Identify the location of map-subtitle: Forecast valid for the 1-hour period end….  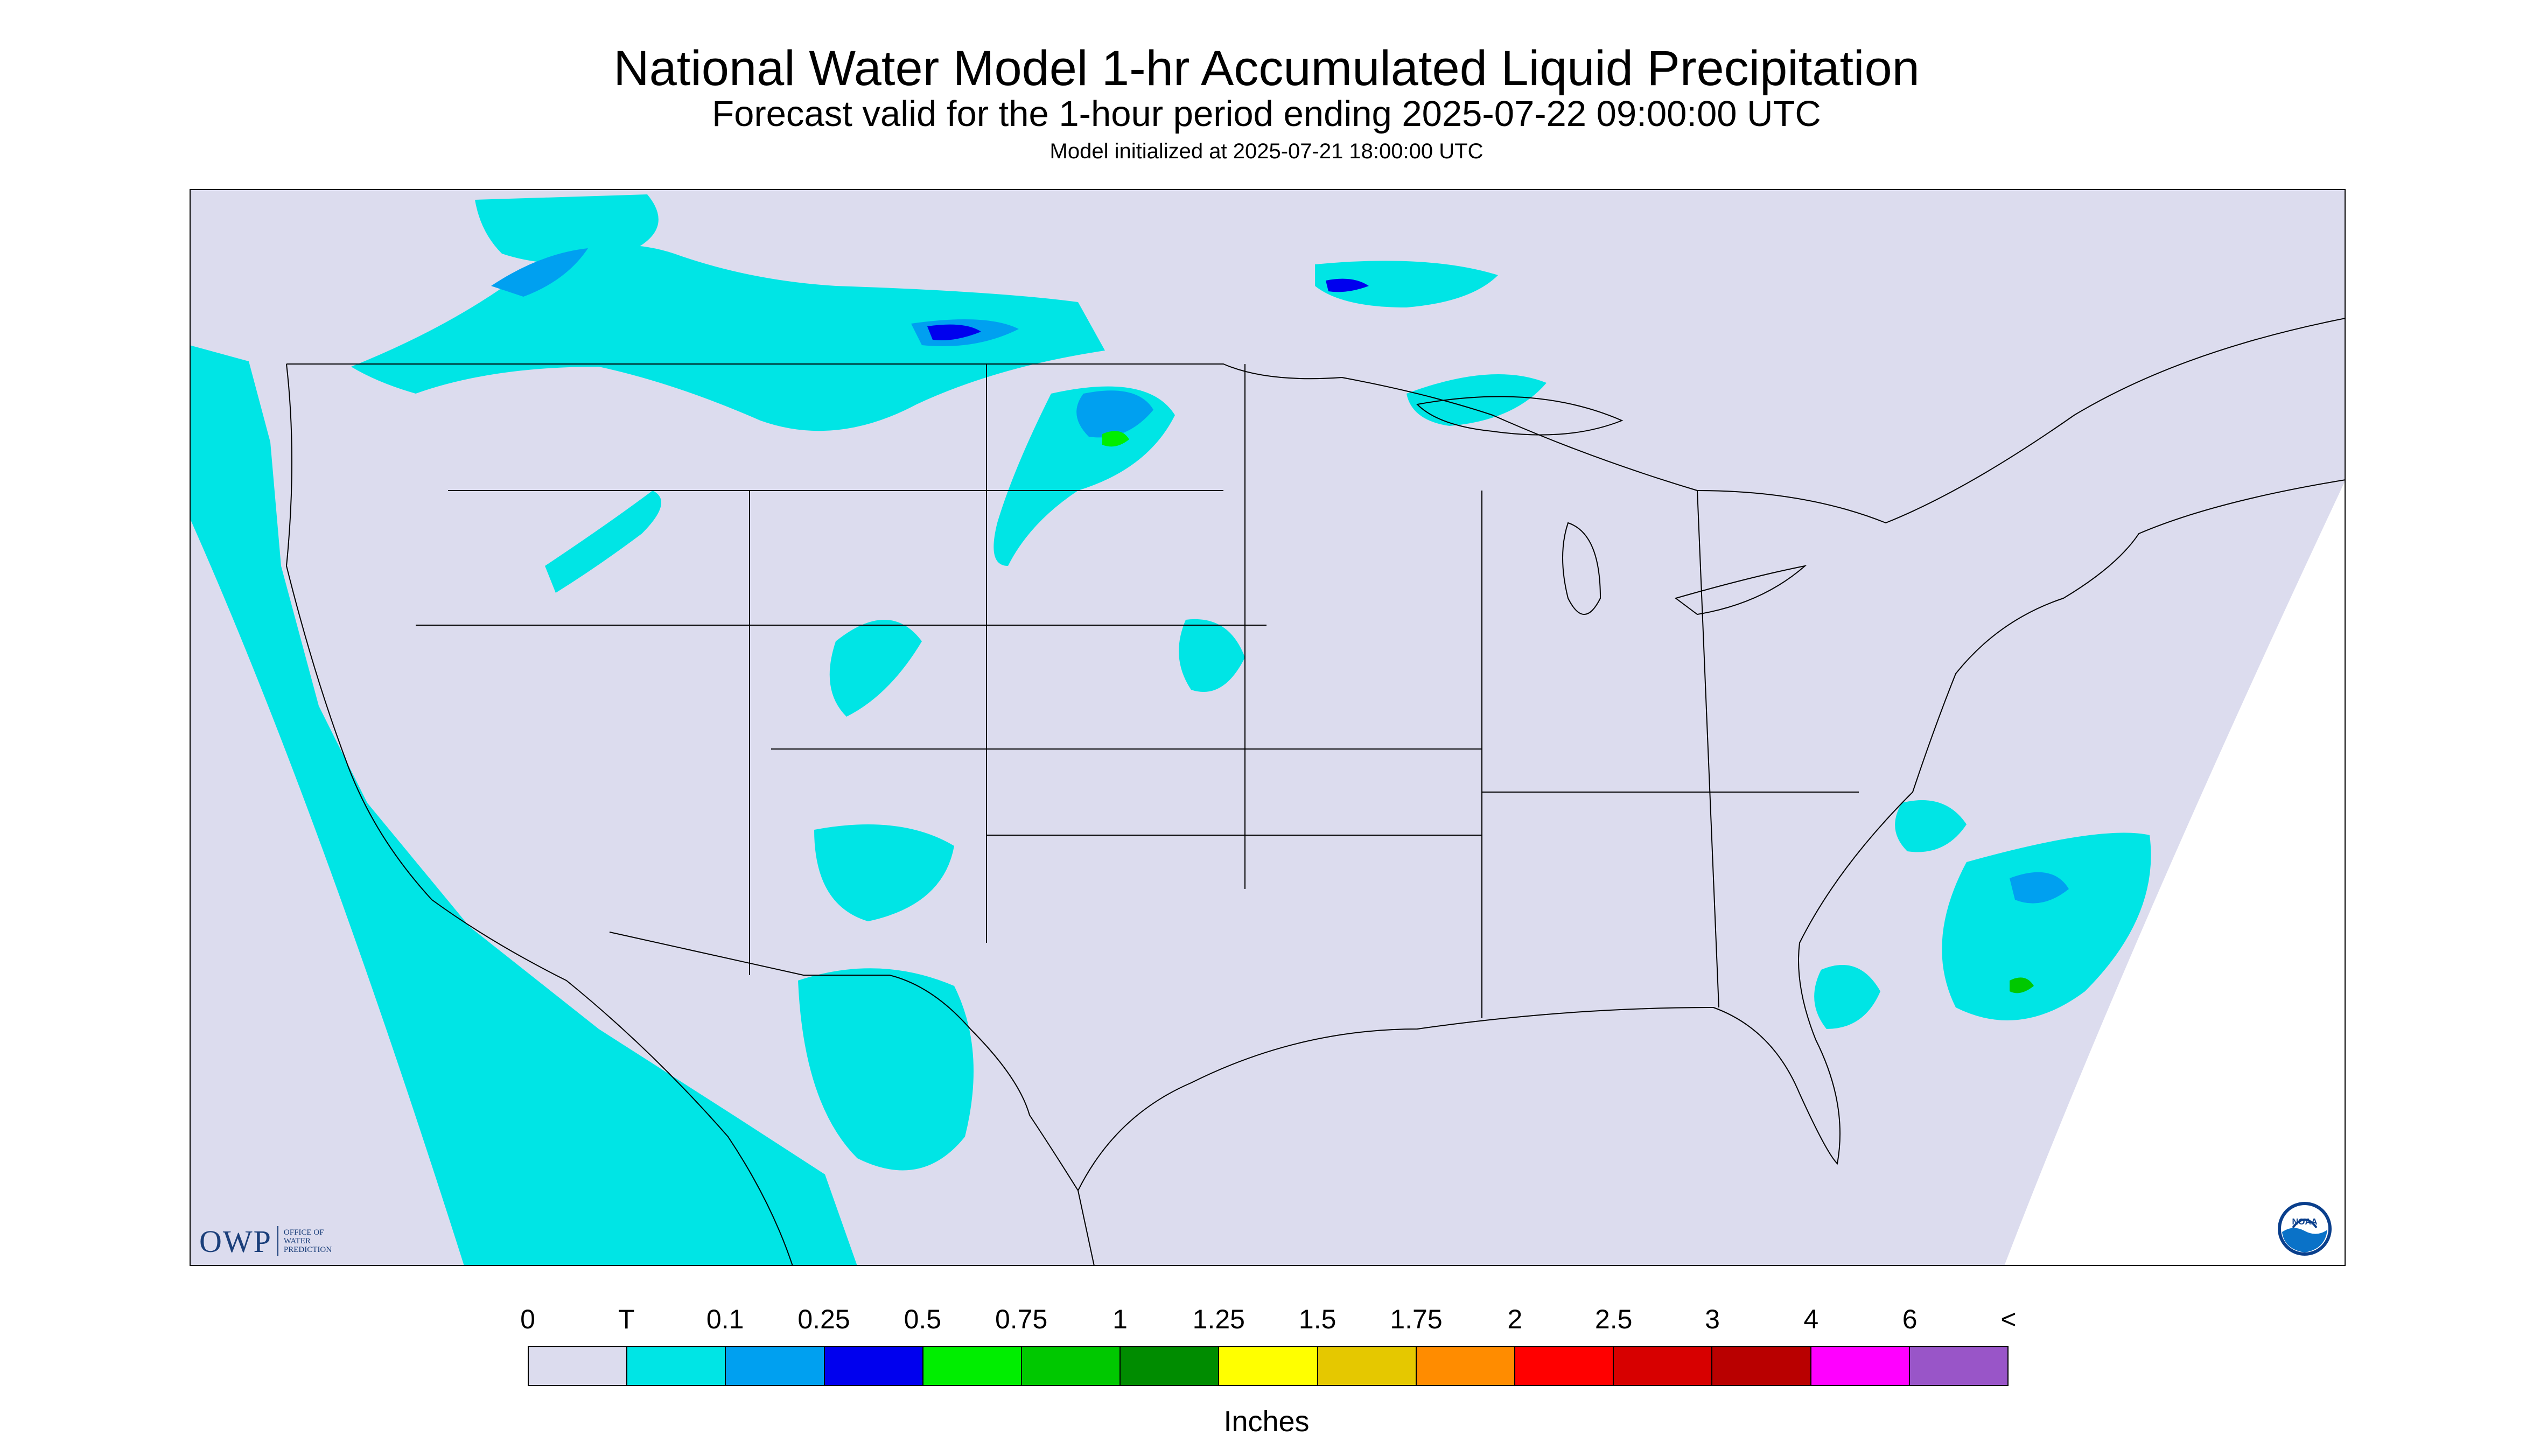
(1266, 114).